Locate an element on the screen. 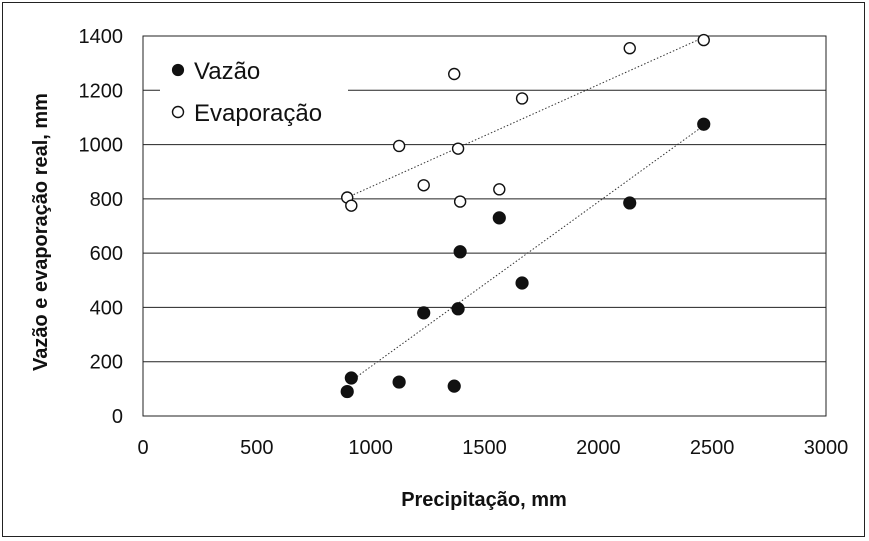 The image size is (869, 541). legend-label-evaporacao: Evaporação is located at coordinates (258, 113).